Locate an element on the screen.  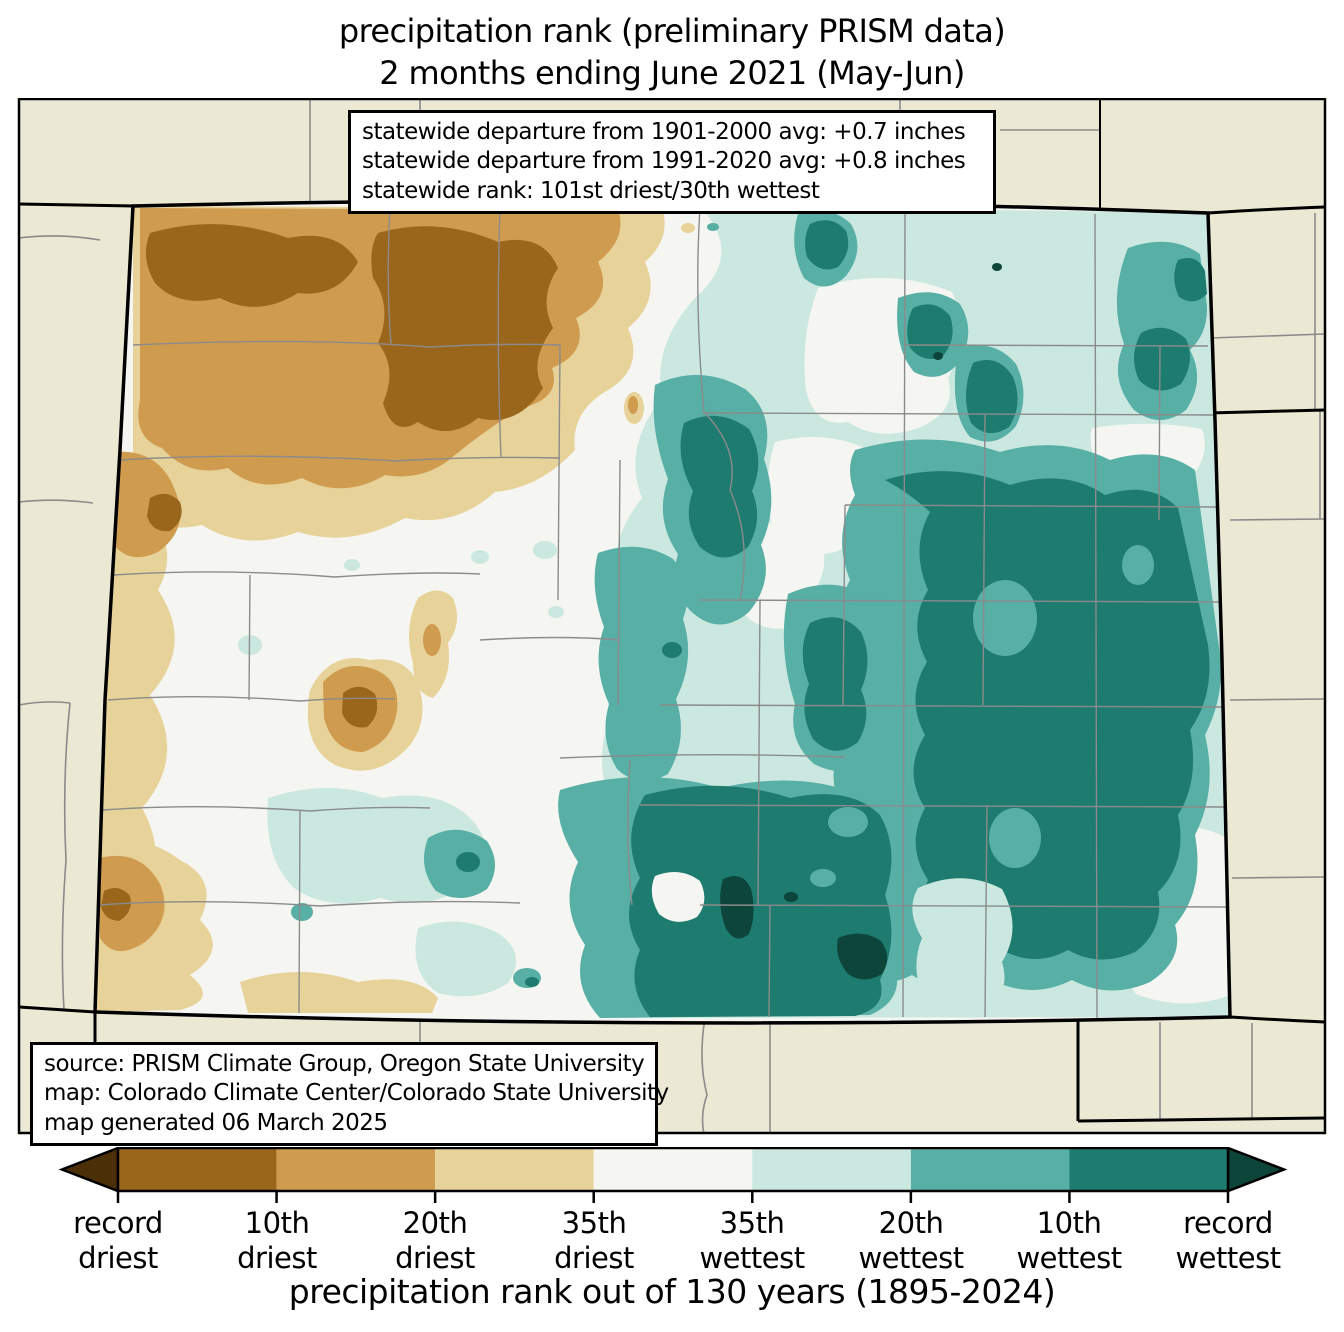
colorbar-outline is located at coordinates (673, 1170).